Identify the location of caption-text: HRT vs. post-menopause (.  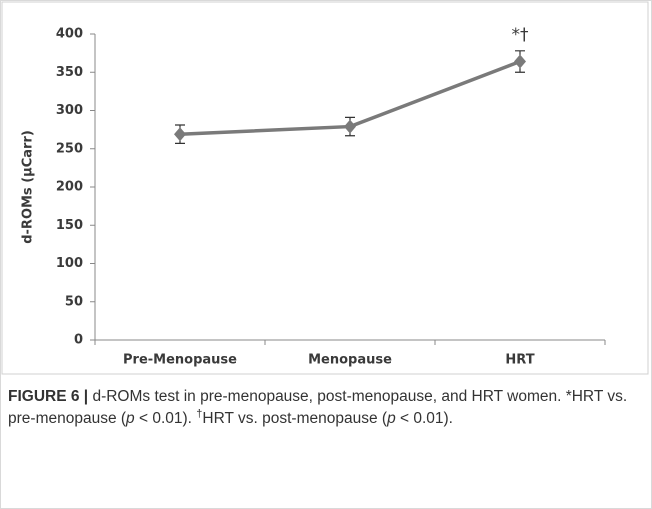
(295, 418).